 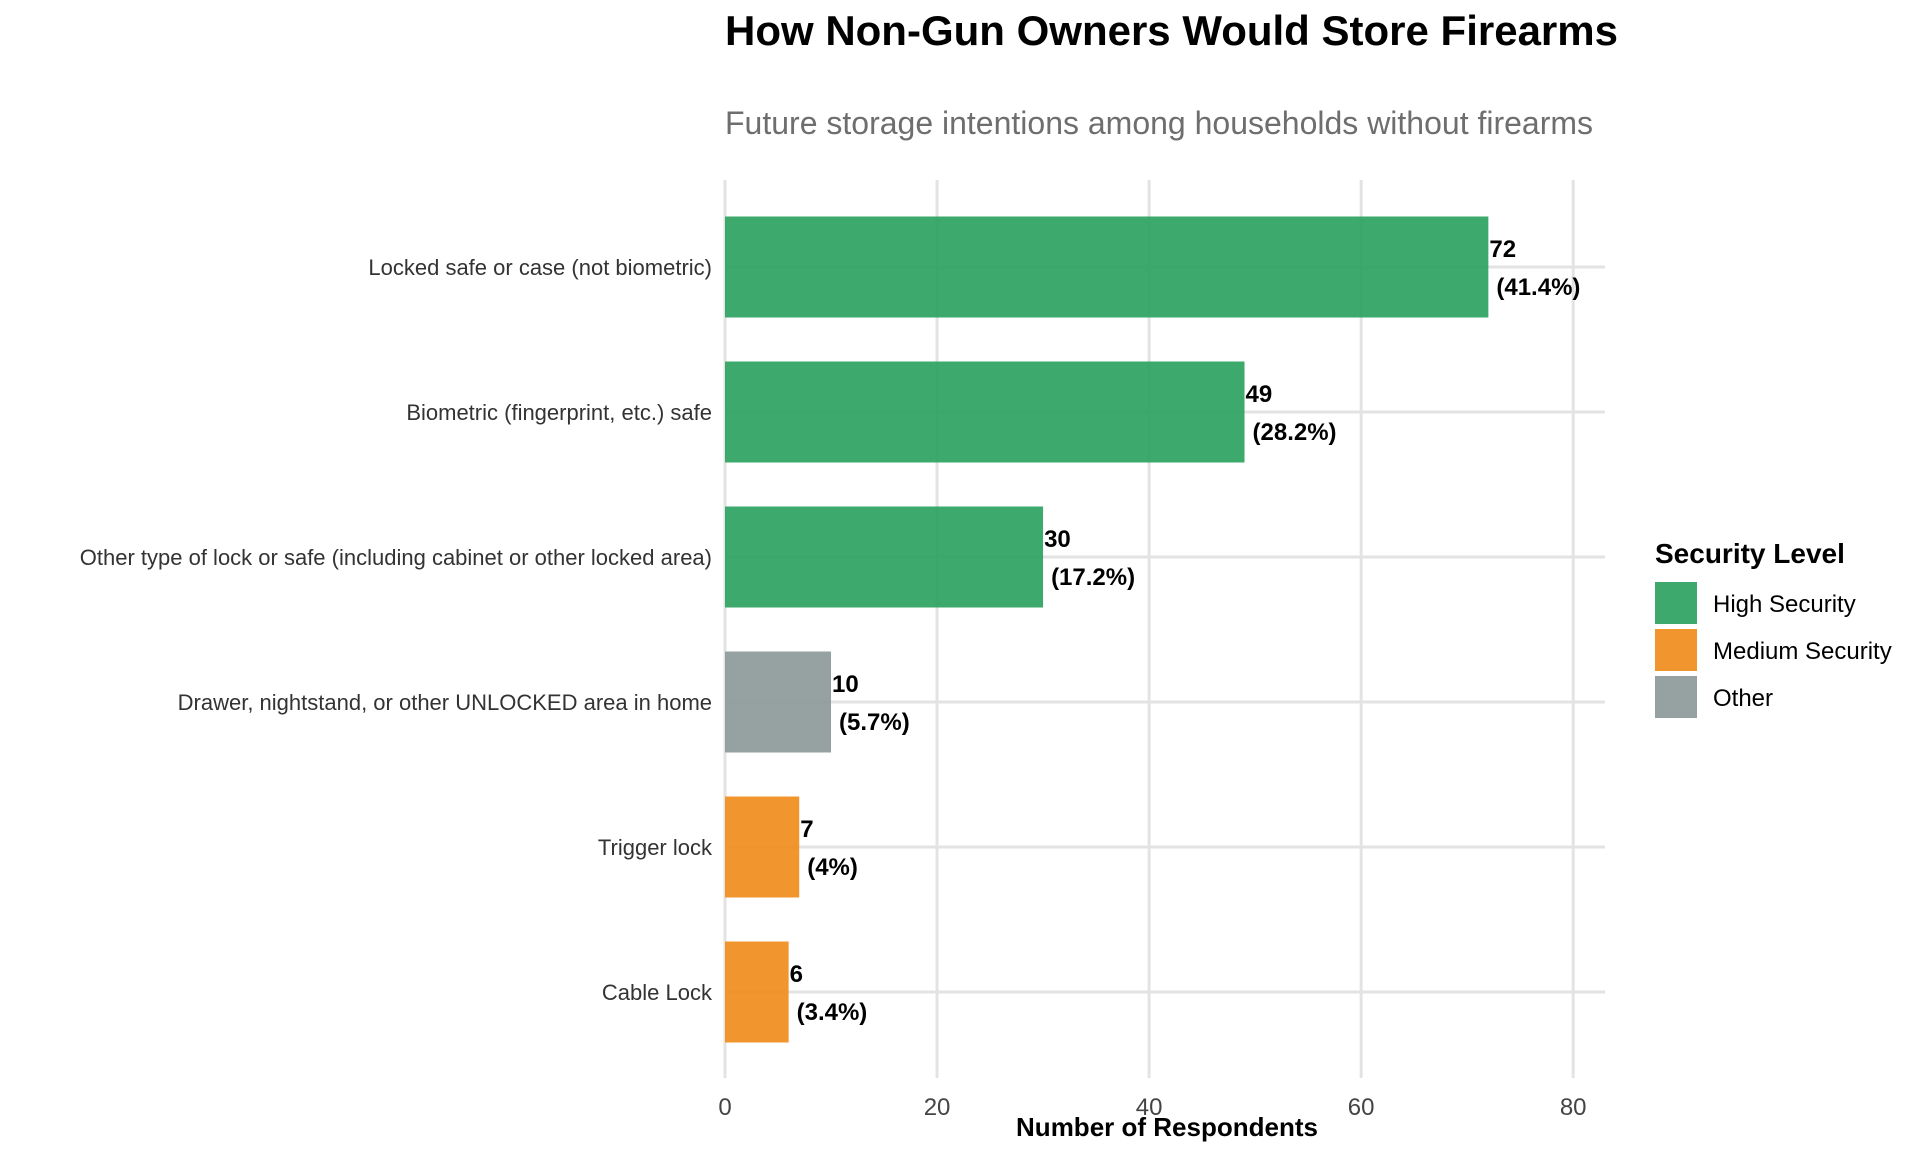 What do you see at coordinates (1538, 287) in the screenshot?
I see `percent-label: (41.4%)` at bounding box center [1538, 287].